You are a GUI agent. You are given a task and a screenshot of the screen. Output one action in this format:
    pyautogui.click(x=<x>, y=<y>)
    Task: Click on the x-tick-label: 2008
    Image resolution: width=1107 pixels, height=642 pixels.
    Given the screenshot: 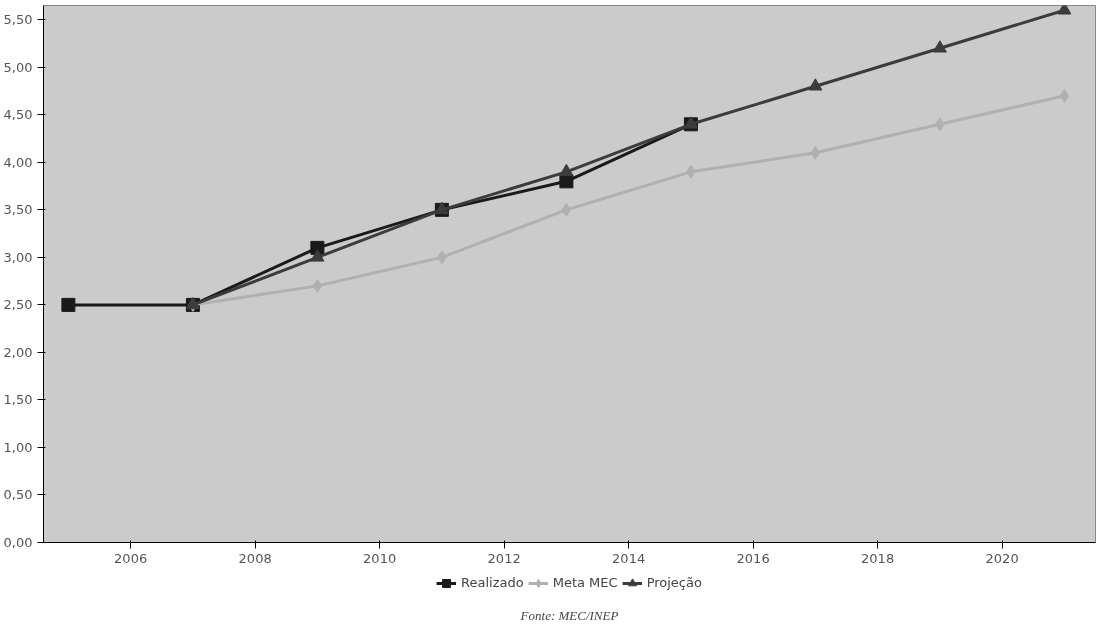 What is the action you would take?
    pyautogui.click(x=255, y=558)
    